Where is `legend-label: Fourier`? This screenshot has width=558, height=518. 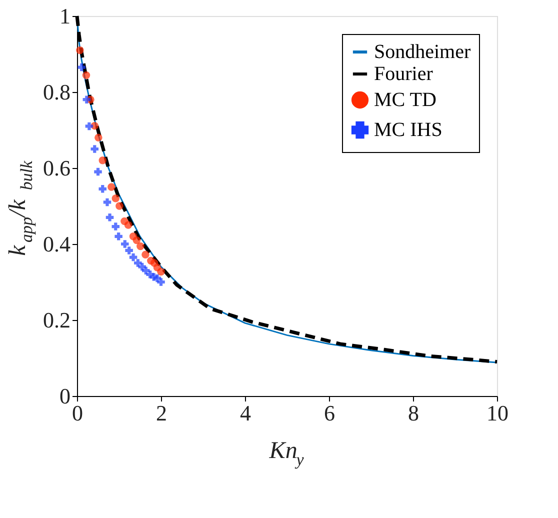 legend-label: Fourier is located at coordinates (404, 74).